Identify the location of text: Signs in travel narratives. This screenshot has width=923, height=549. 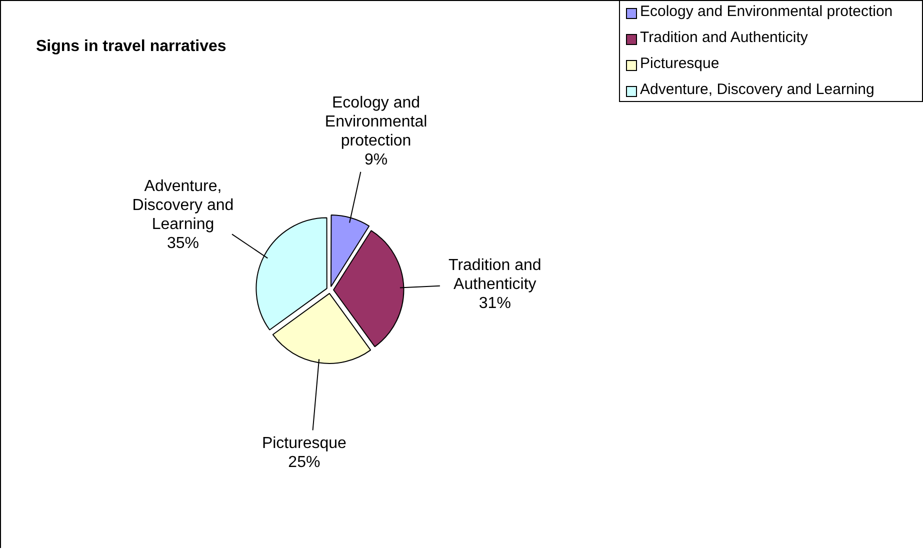
(131, 47).